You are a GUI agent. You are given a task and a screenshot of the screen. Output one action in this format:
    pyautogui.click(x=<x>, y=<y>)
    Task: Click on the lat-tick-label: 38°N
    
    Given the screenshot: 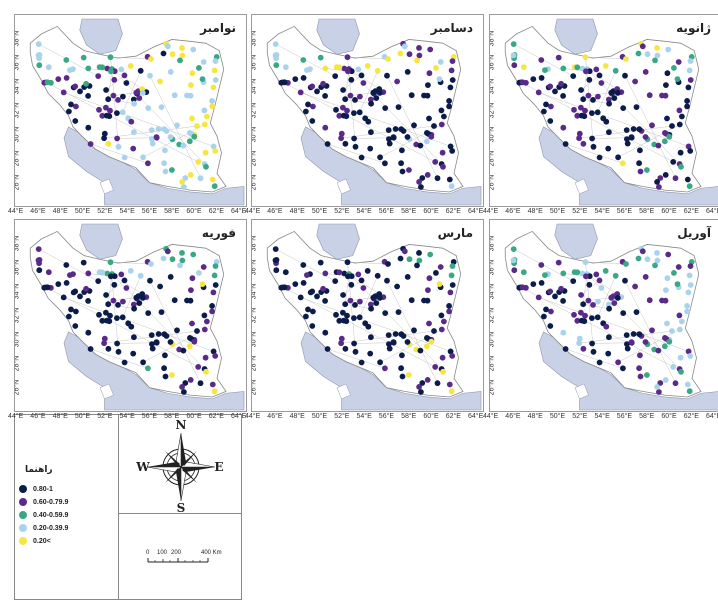 What is the action you would take?
    pyautogui.click(x=17, y=38)
    